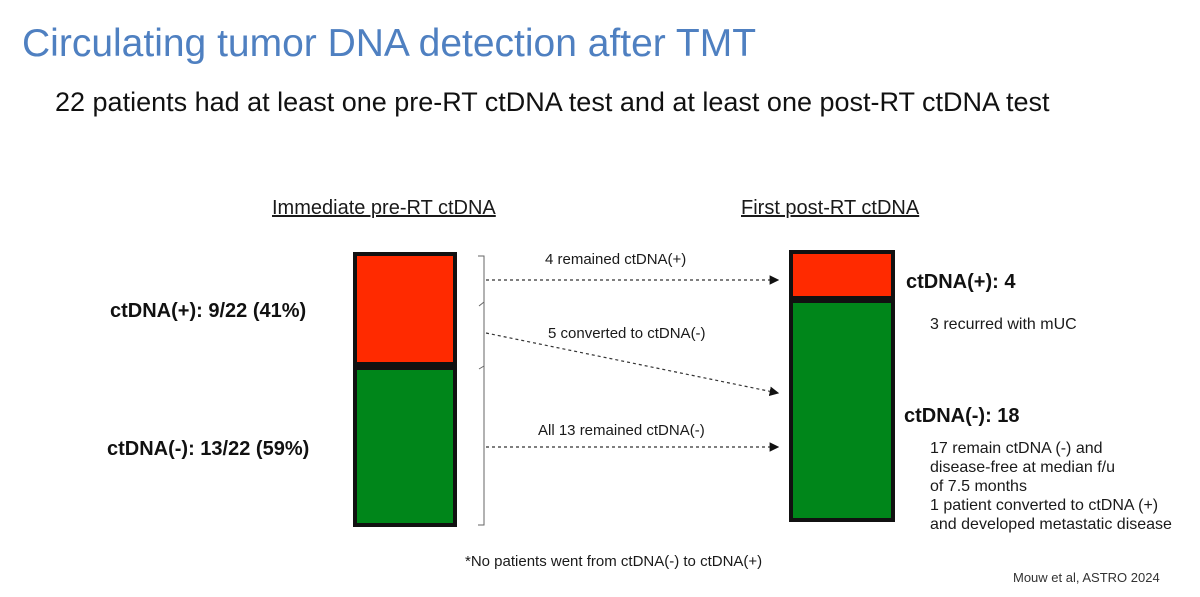 The height and width of the screenshot is (597, 1200). What do you see at coordinates (1086, 577) in the screenshot?
I see `citation: Mouw et al, ASTRO 2024` at bounding box center [1086, 577].